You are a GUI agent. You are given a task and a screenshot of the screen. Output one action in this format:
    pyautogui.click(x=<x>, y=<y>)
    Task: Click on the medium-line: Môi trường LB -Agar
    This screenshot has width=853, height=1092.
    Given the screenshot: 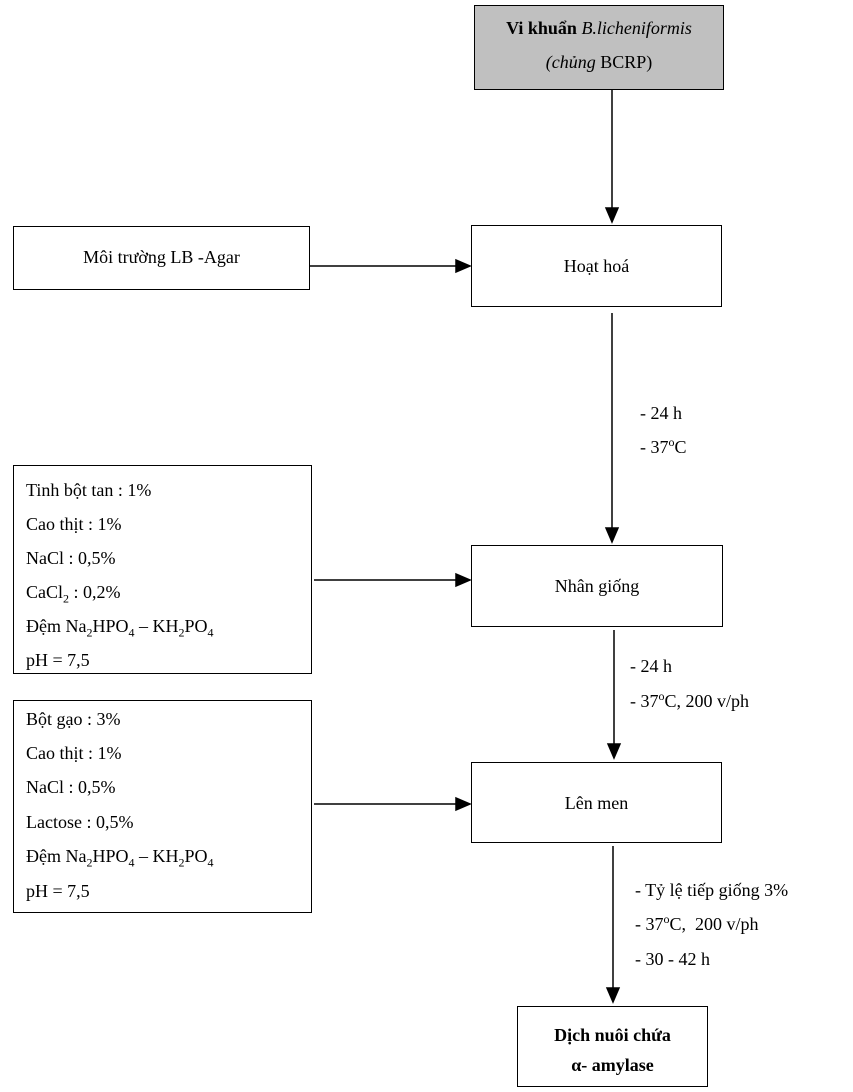 What is the action you would take?
    pyautogui.click(x=161, y=257)
    